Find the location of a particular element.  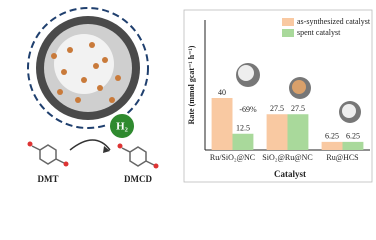

annotation: -69% is located at coordinates (248, 109).